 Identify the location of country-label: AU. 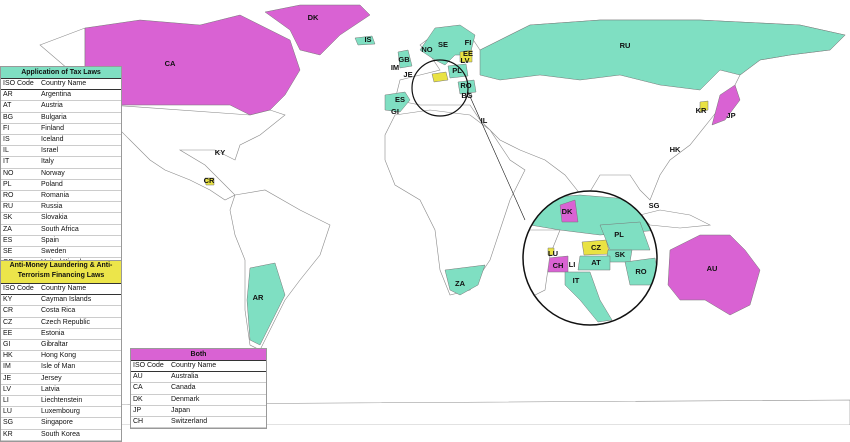
(712, 268).